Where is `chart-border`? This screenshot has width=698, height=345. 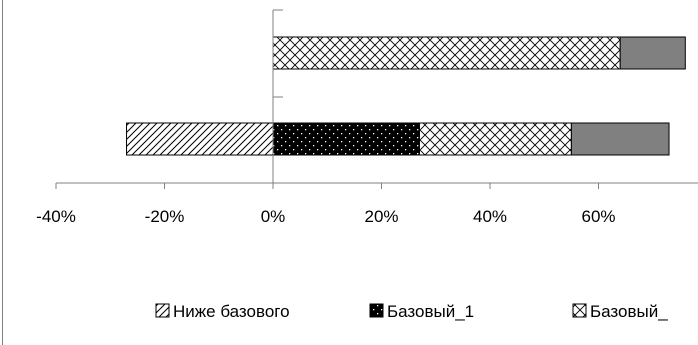
chart-border is located at coordinates (2, 172).